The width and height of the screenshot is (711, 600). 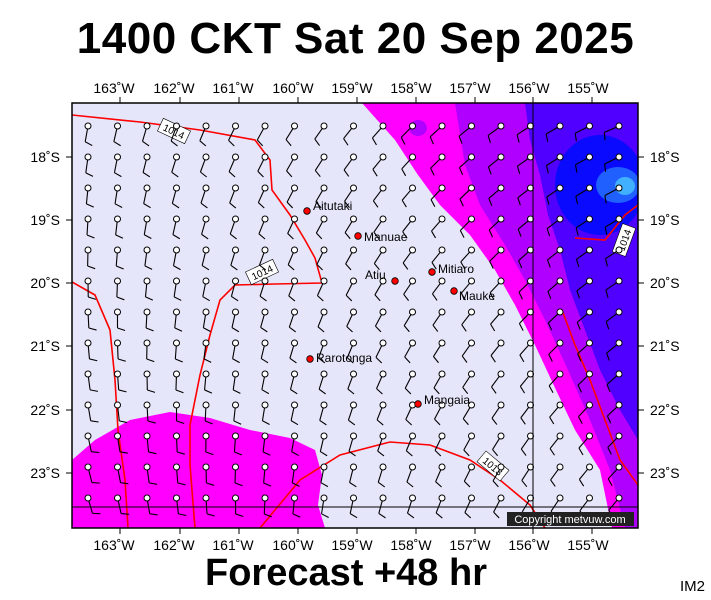 I want to click on place-atiu: Atiu, so click(x=382, y=276).